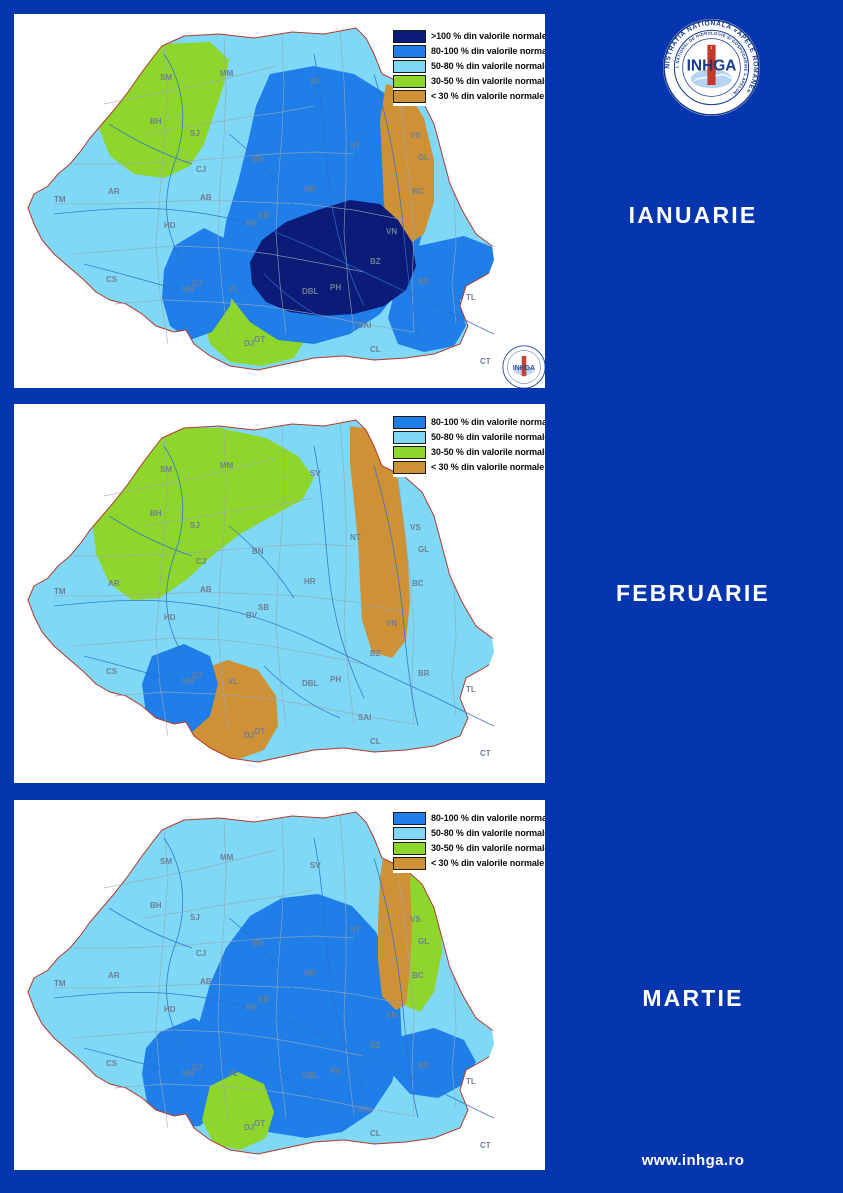 The height and width of the screenshot is (1193, 843). What do you see at coordinates (333, 258) in the screenshot?
I see `zone-over-100-core` at bounding box center [333, 258].